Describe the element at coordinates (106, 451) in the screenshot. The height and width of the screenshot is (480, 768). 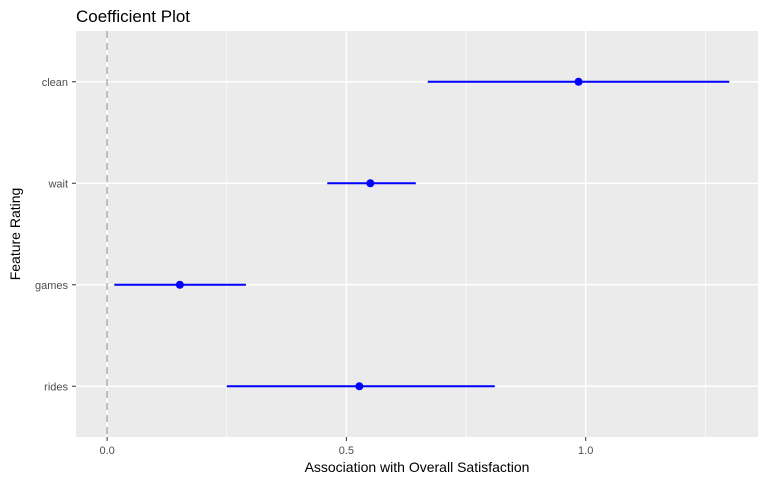
I see `x-tick-label: 0.0` at that location.